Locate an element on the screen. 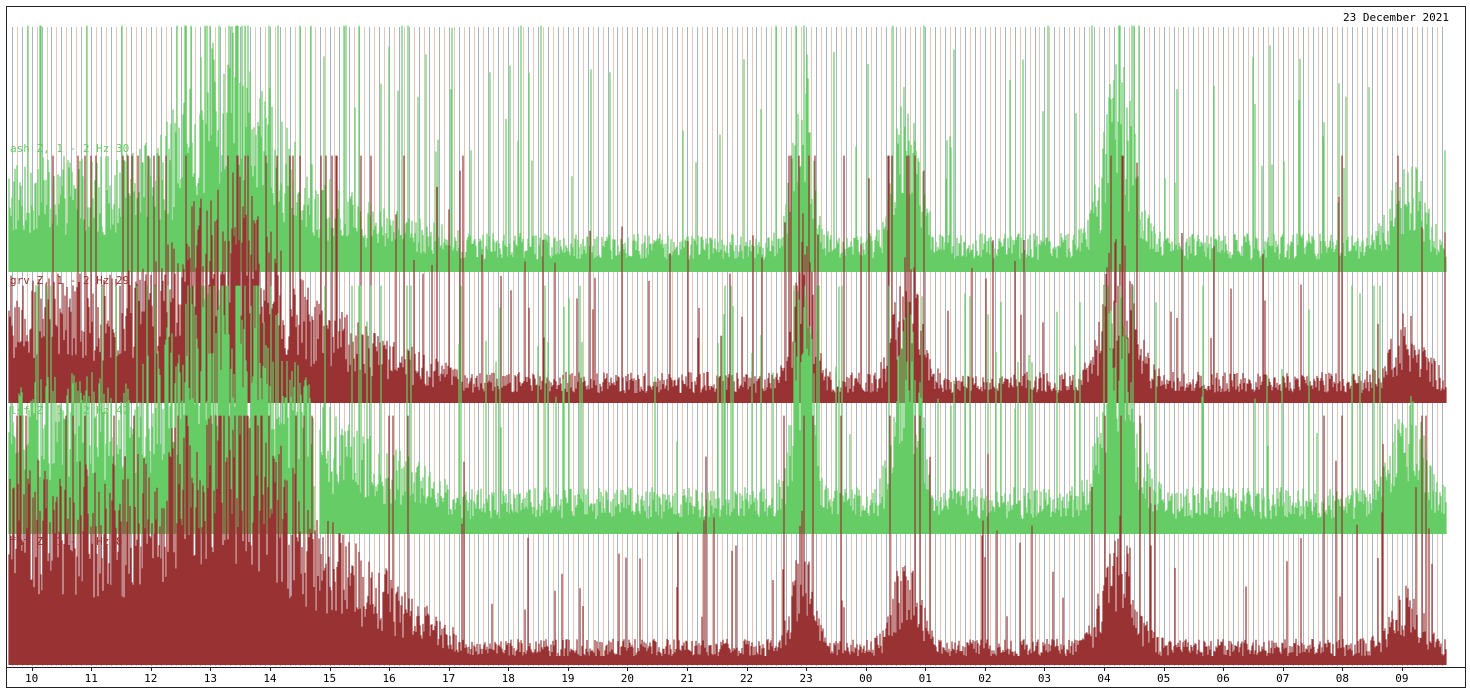 The width and height of the screenshot is (1470, 693). x-tick-label: 14 is located at coordinates (270, 678).